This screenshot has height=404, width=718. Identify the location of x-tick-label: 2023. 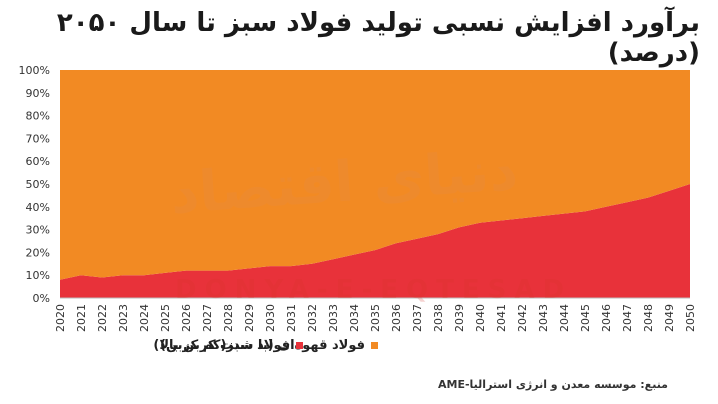
(123, 318).